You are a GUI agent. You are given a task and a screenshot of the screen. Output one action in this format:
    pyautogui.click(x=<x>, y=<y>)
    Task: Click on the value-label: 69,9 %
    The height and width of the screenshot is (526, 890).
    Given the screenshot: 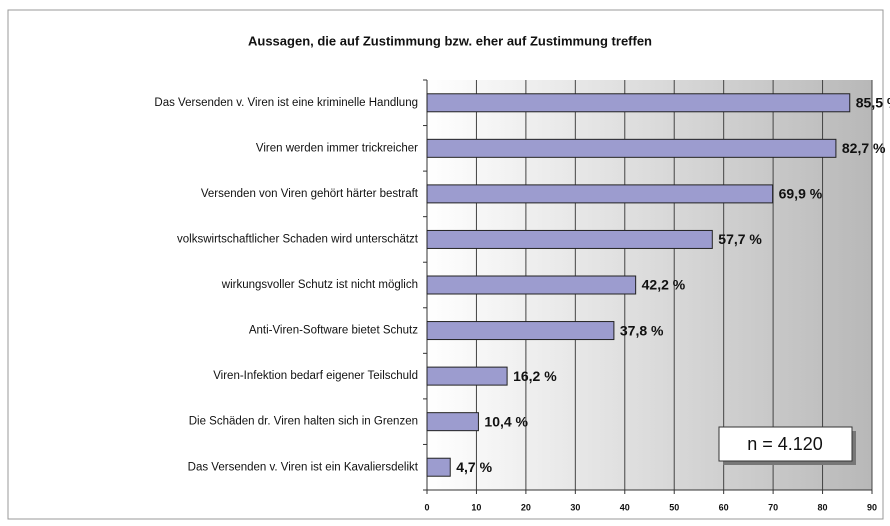 What is the action you would take?
    pyautogui.click(x=801, y=194)
    